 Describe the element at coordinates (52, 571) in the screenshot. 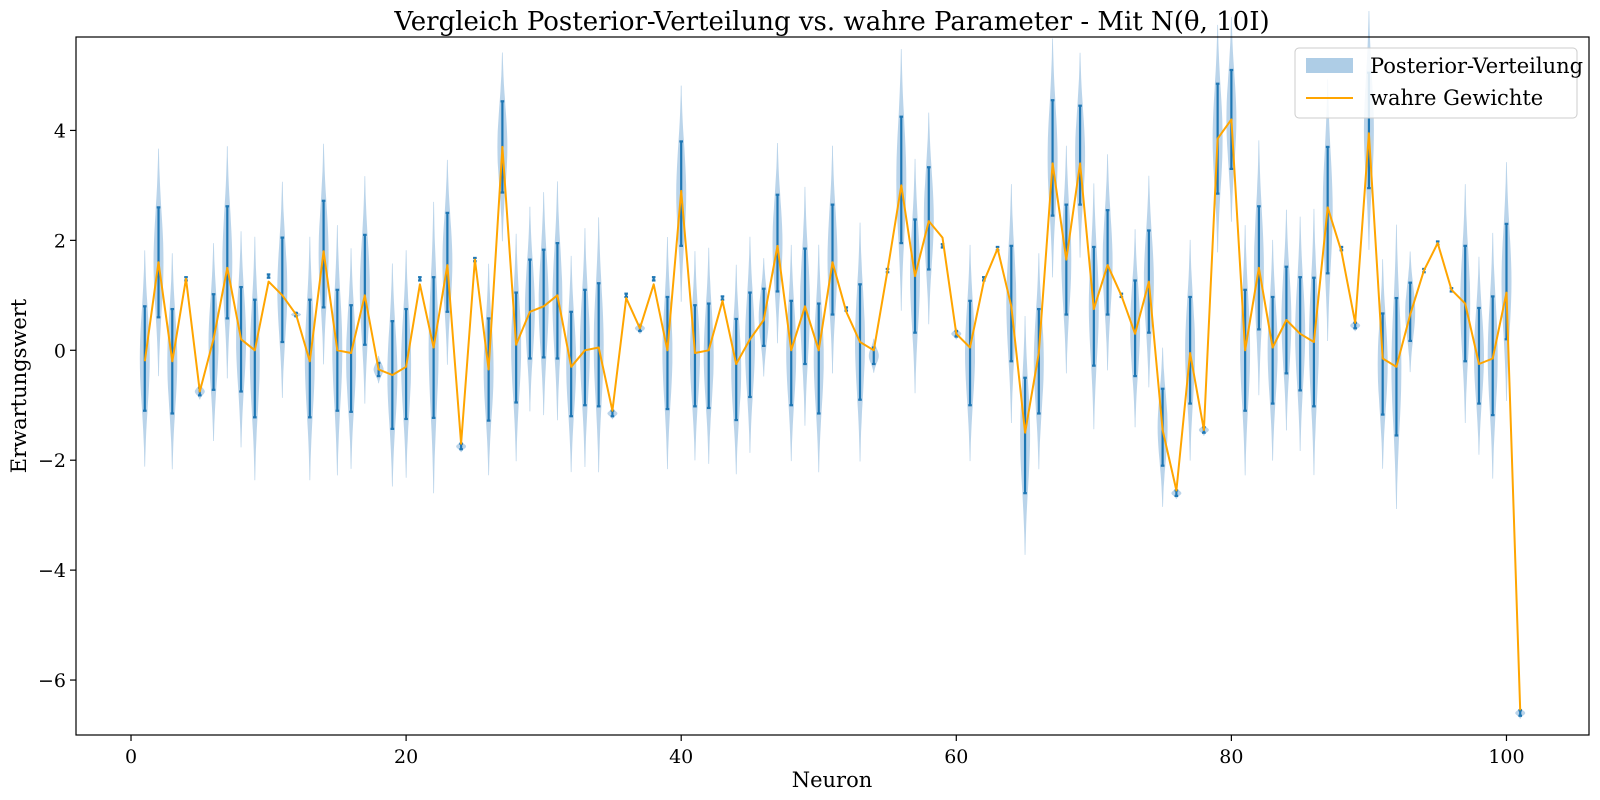

I see `y-tick-label: −4` at that location.